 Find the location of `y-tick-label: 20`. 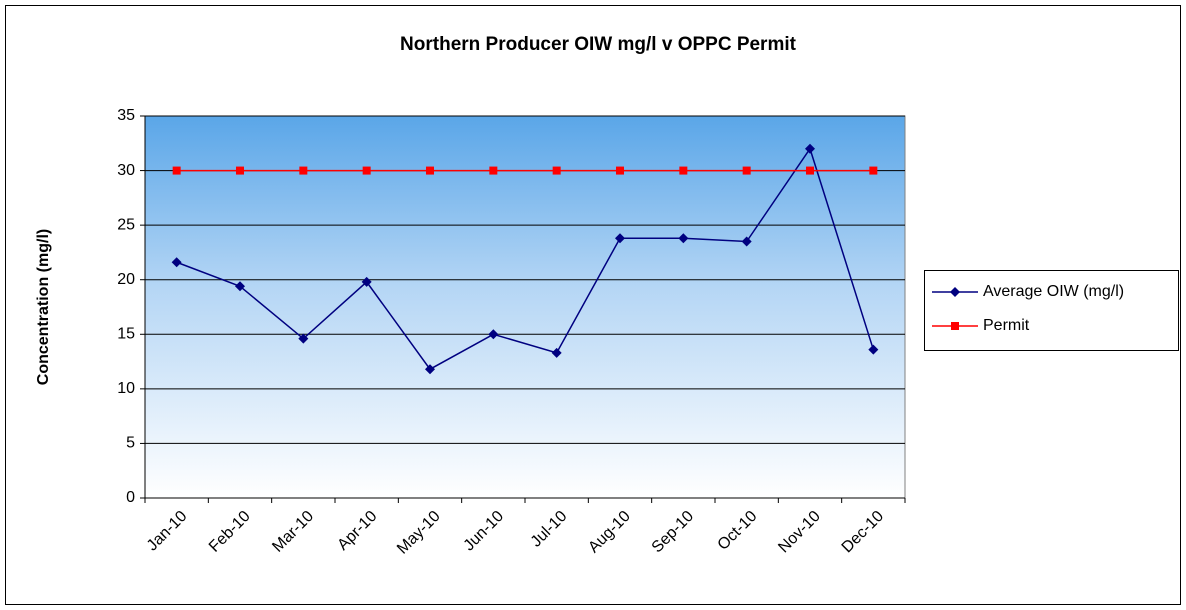

y-tick-label: 20 is located at coordinates (126, 279).